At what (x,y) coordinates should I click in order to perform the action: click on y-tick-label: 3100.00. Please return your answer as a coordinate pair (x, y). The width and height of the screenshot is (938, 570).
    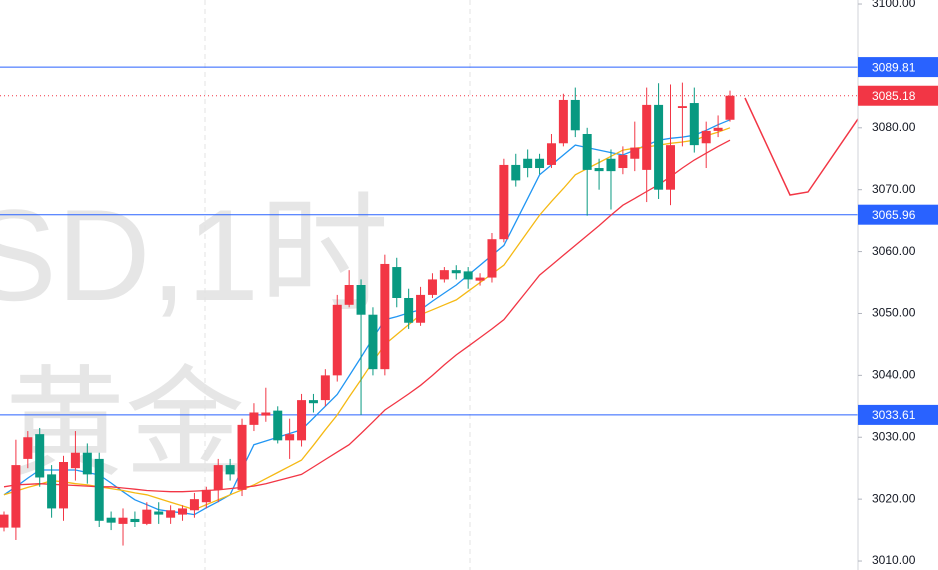
    Looking at the image, I should click on (894, 5).